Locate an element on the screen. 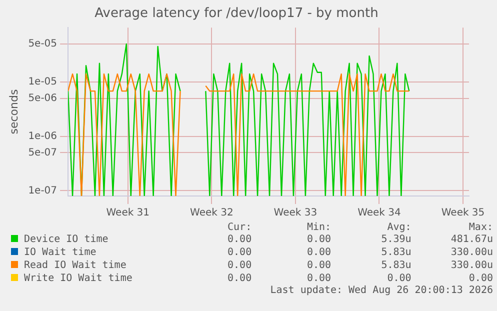 The width and height of the screenshot is (497, 311). y-axis-title: seconds is located at coordinates (13, 111).